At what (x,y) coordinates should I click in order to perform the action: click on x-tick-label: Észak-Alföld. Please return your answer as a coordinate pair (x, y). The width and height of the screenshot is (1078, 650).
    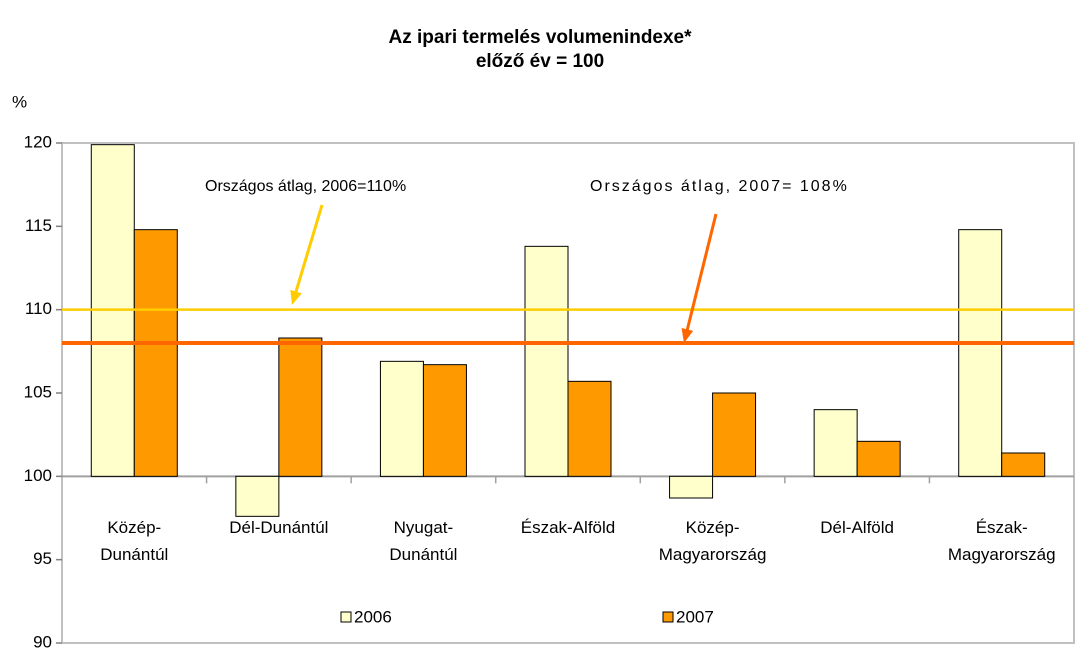
    Looking at the image, I should click on (568, 527).